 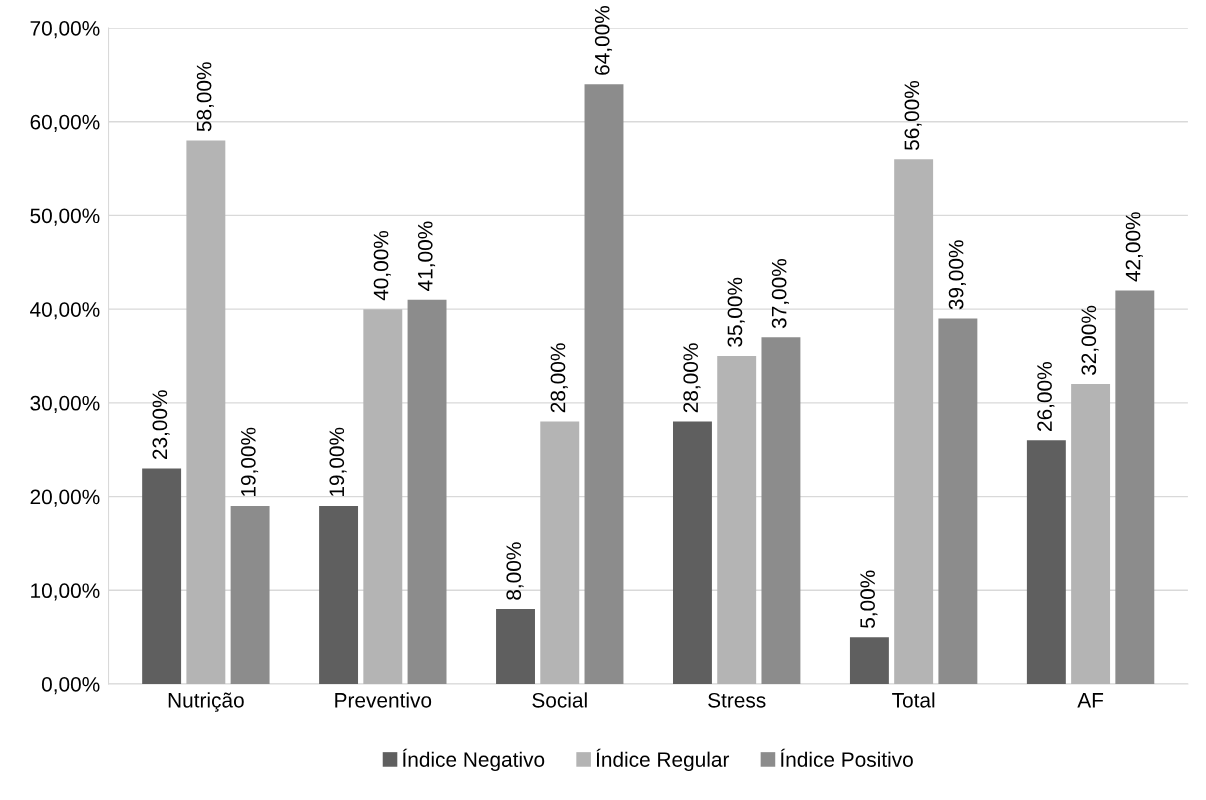 I want to click on data-label: 32,00%, so click(x=1090, y=340).